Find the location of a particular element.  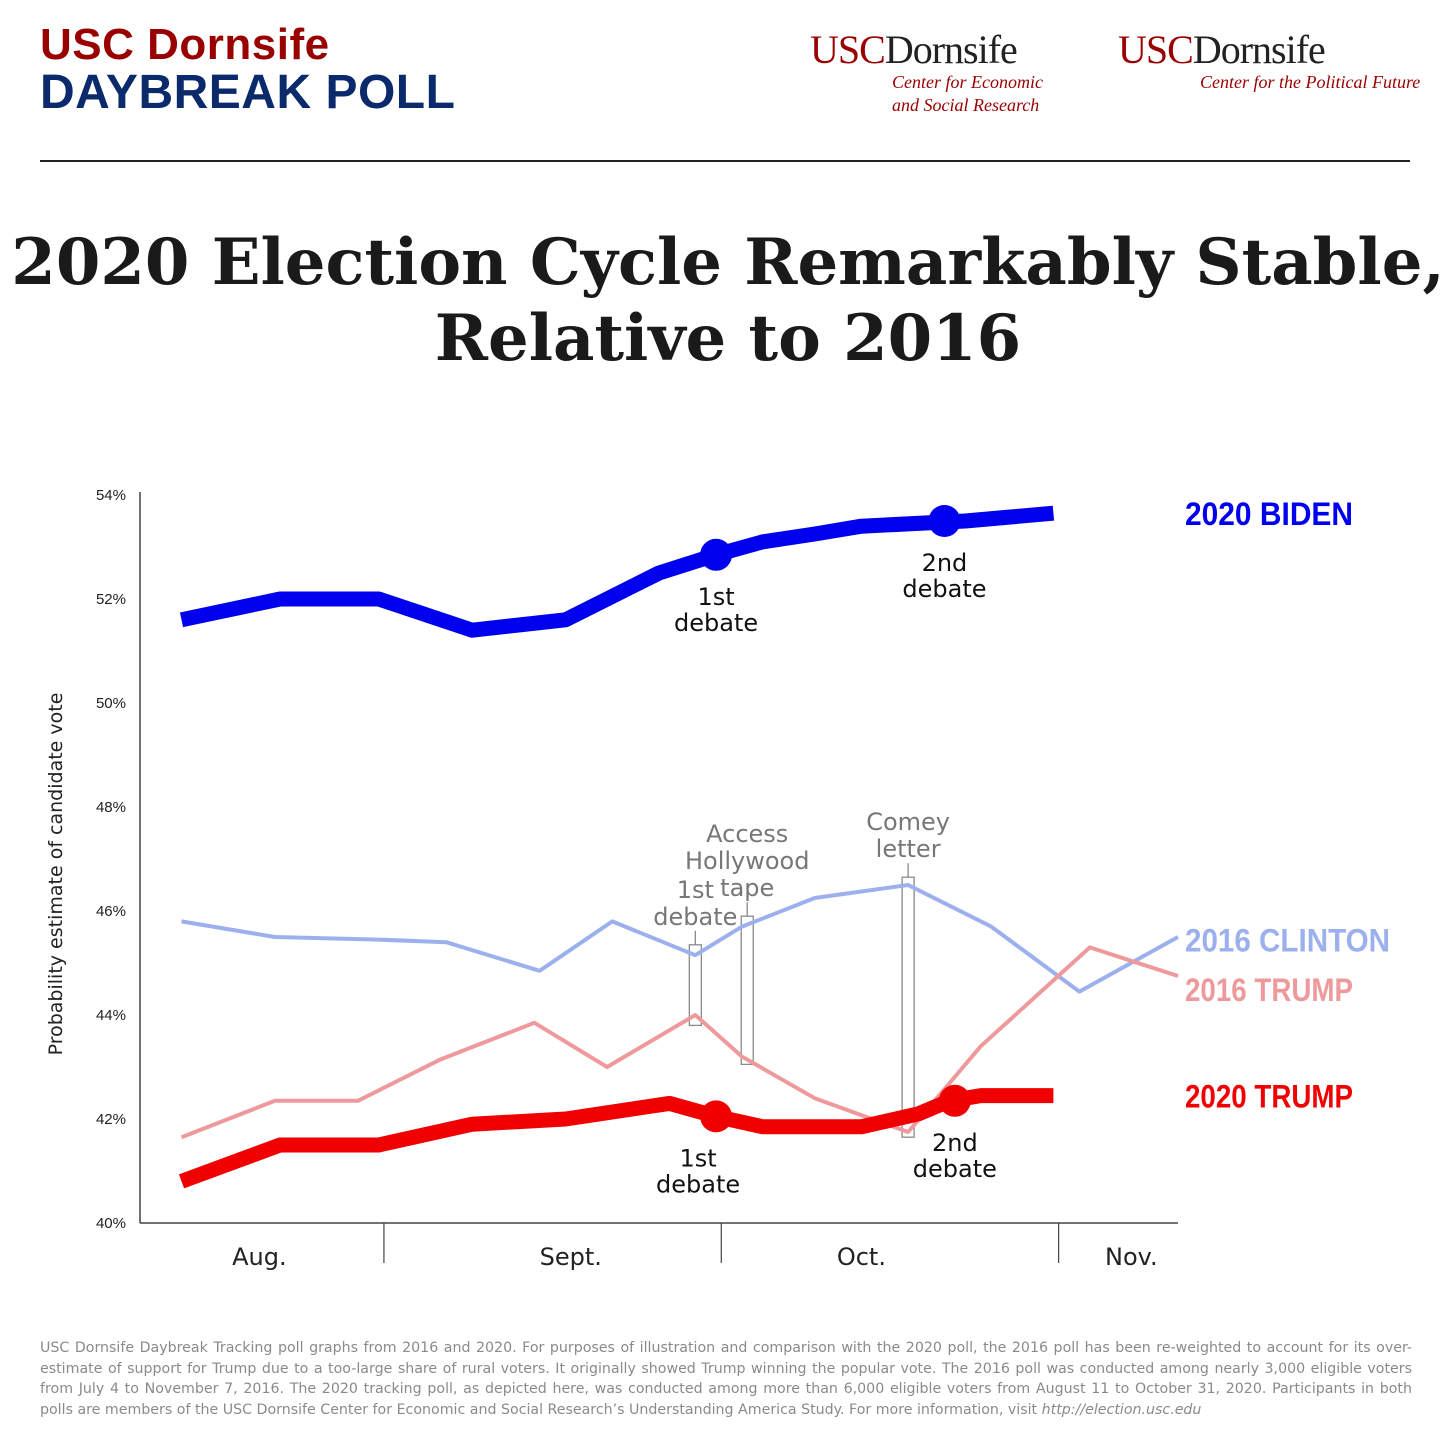

y-tick-label: 54% is located at coordinates (111, 495).